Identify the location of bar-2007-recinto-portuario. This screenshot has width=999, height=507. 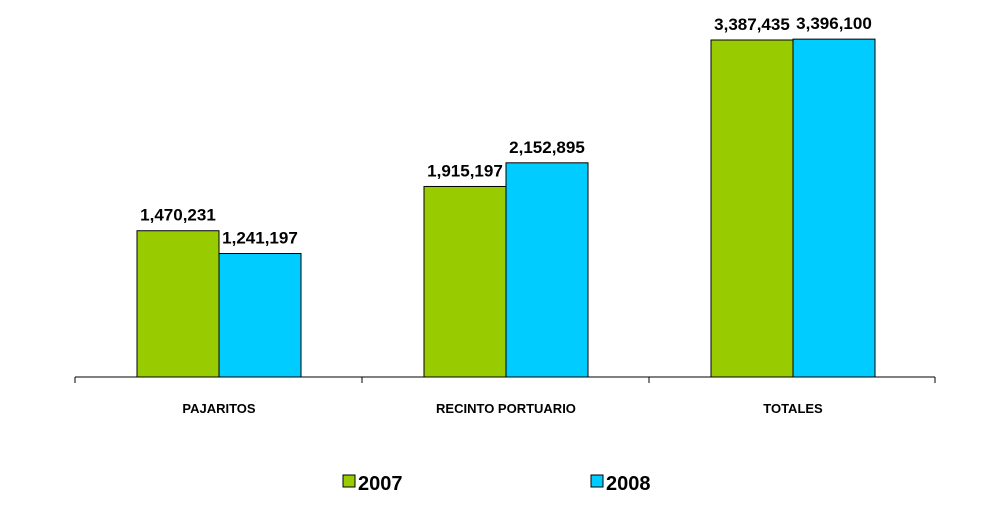
(465, 281).